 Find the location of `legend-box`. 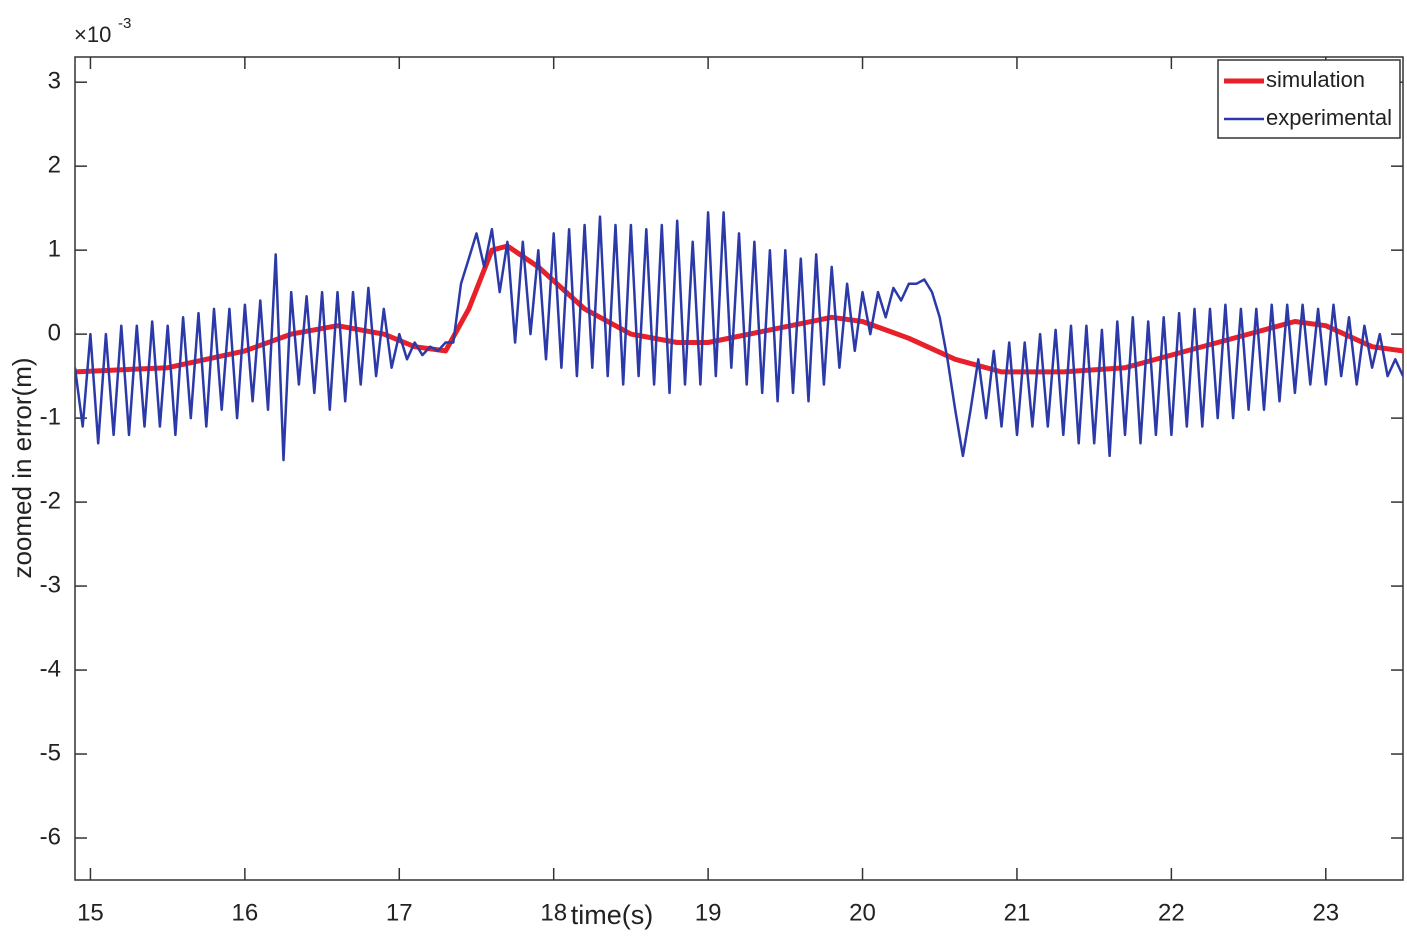

legend-box is located at coordinates (1309, 99).